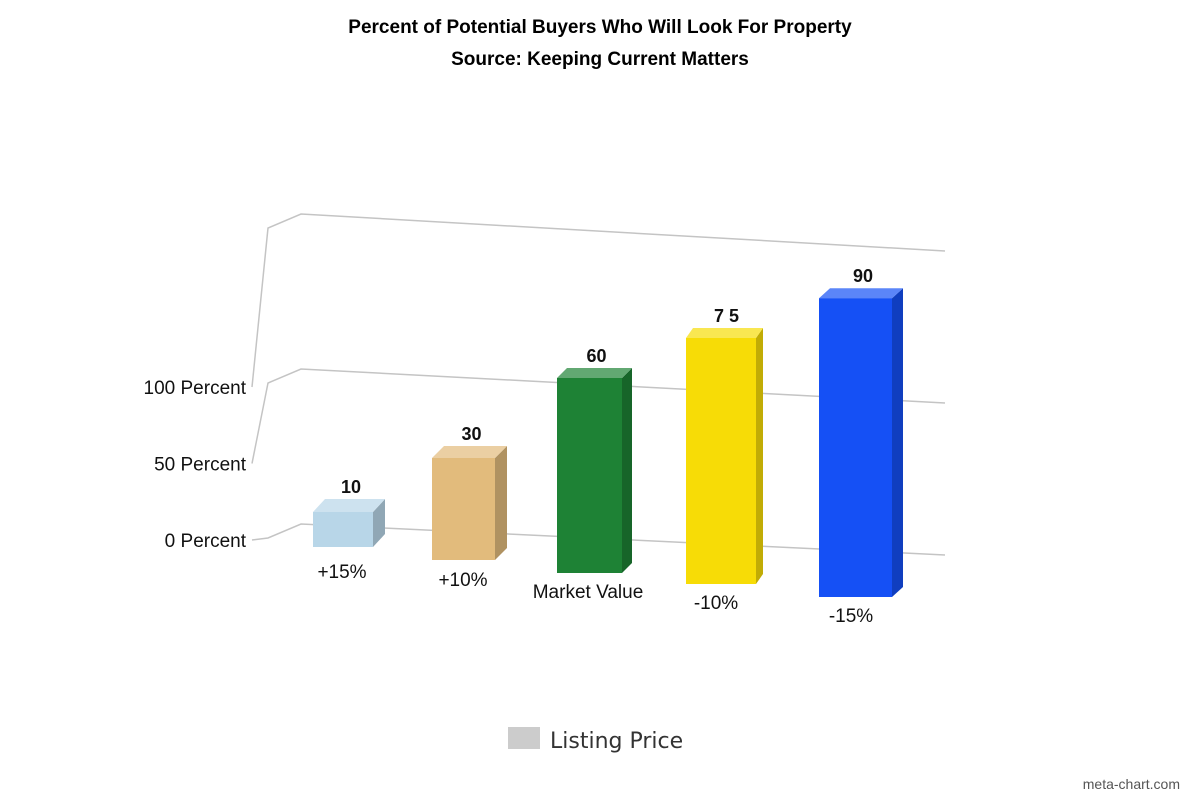 The width and height of the screenshot is (1200, 800). I want to click on data-label: 7 5, so click(726, 316).